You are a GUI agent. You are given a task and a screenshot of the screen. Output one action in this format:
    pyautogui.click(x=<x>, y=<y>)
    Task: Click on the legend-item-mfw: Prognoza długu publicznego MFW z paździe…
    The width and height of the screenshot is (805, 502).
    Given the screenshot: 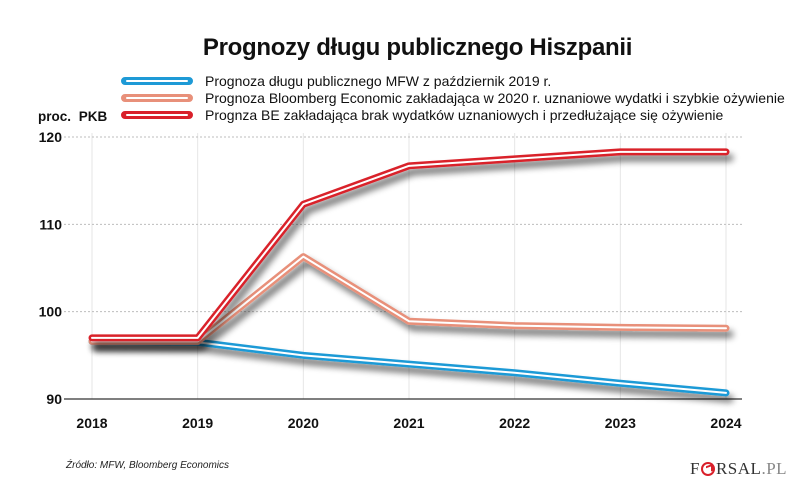 What is the action you would take?
    pyautogui.click(x=453, y=80)
    